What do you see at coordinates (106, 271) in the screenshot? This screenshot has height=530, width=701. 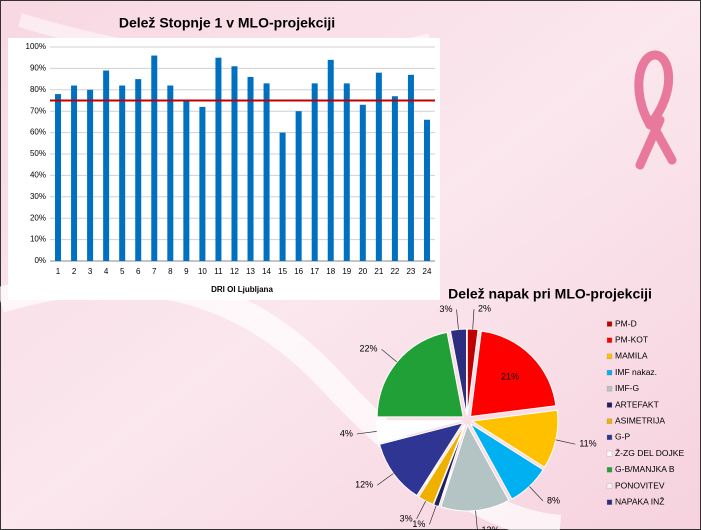 I see `x-tick-label: 4` at bounding box center [106, 271].